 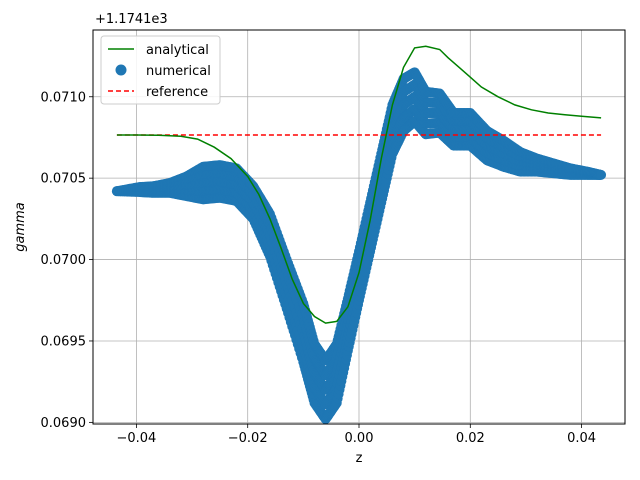 I want to click on y-axis-label: gamma, so click(x=20, y=227).